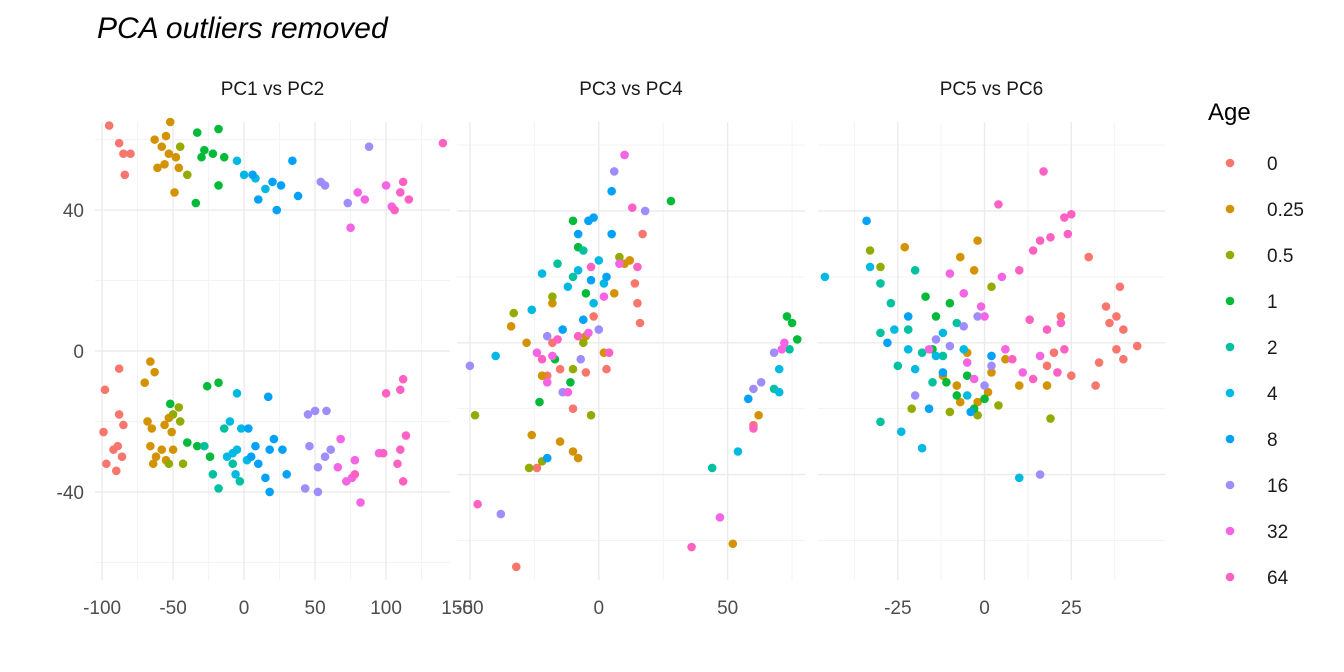  Describe the element at coordinates (315, 608) in the screenshot. I see `x-tick-label: 50` at that location.